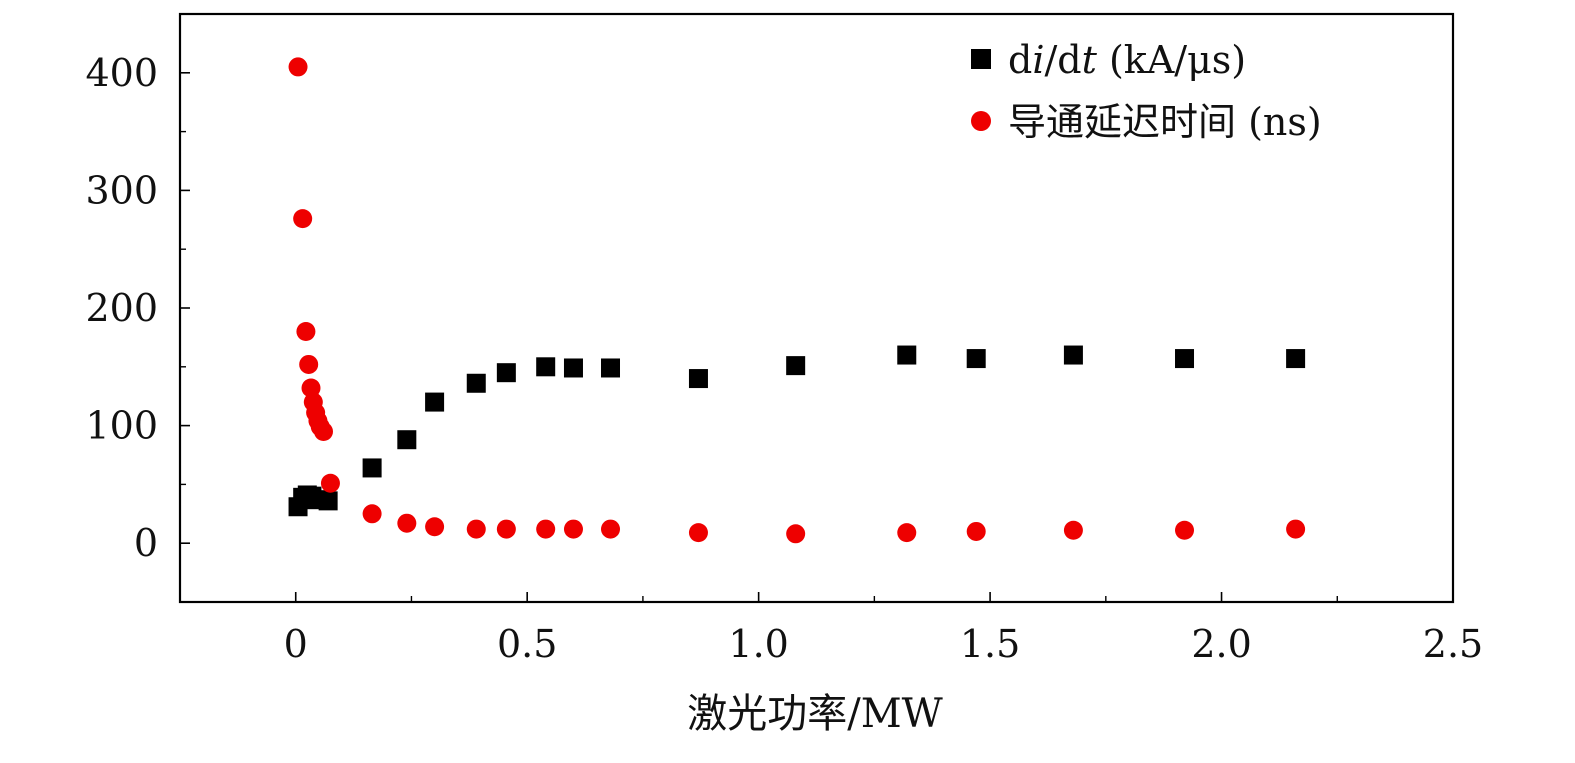 The image size is (1575, 763). What do you see at coordinates (121, 73) in the screenshot?
I see `y-tick-label: 400` at bounding box center [121, 73].